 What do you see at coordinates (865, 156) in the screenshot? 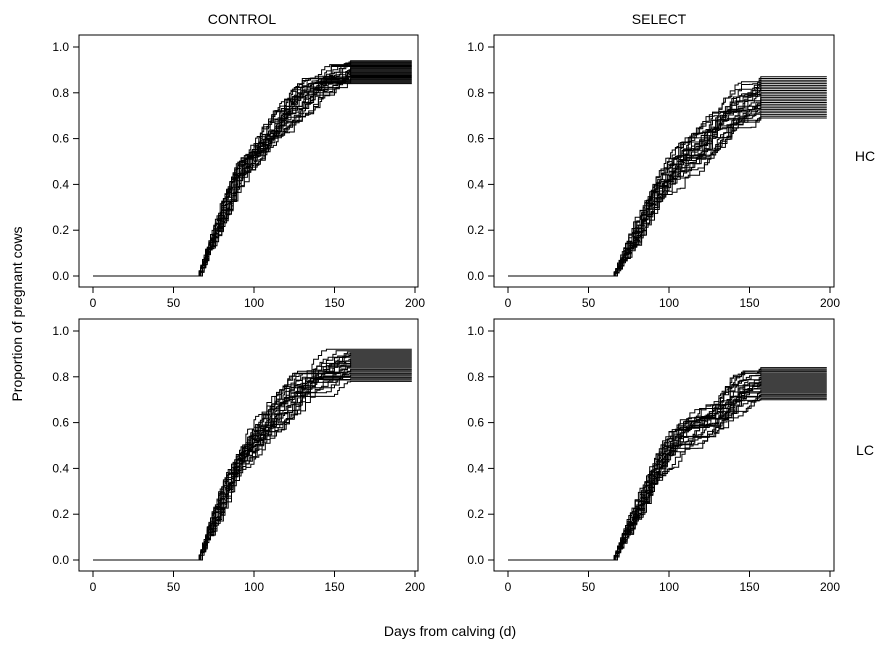
I see `row-label-hc: HC` at bounding box center [865, 156].